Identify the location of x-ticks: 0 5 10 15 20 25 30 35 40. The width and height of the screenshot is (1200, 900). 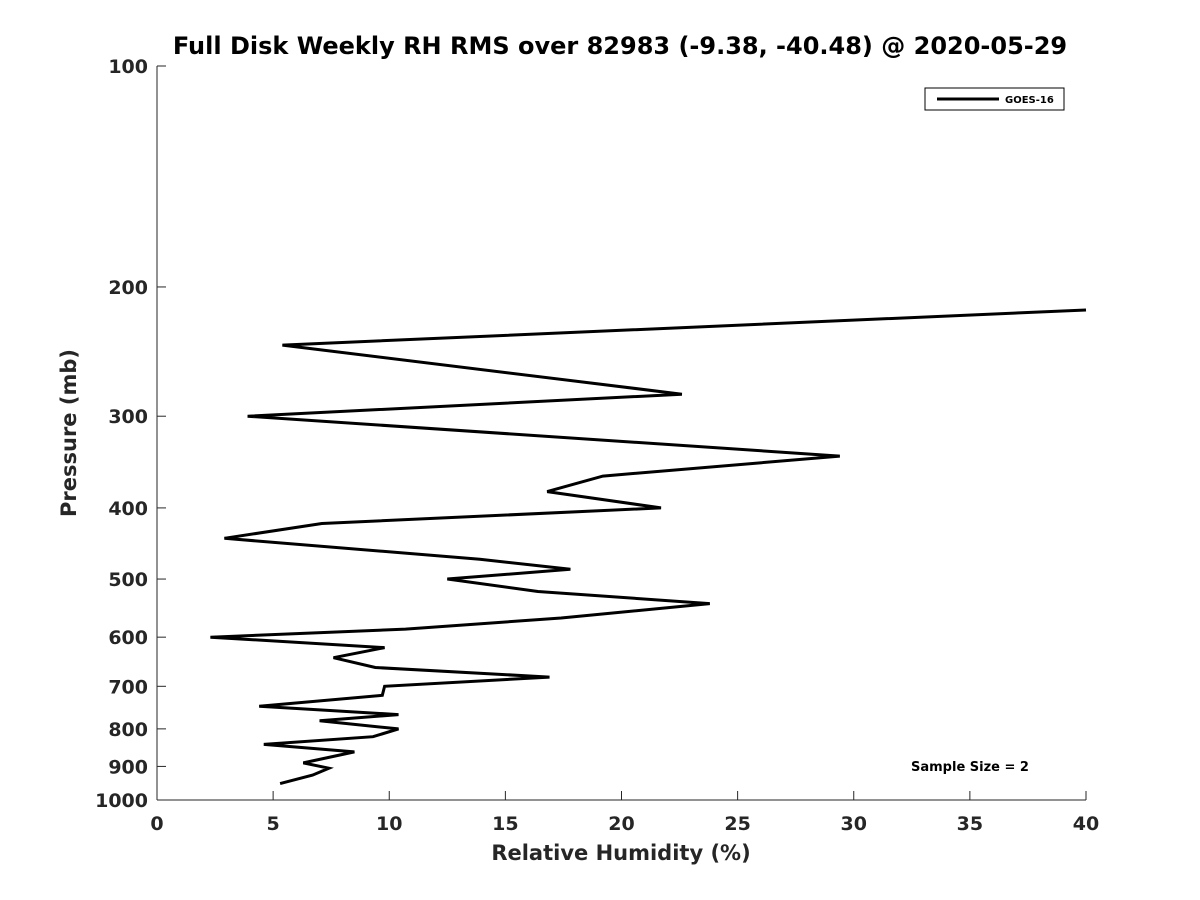
(624, 813).